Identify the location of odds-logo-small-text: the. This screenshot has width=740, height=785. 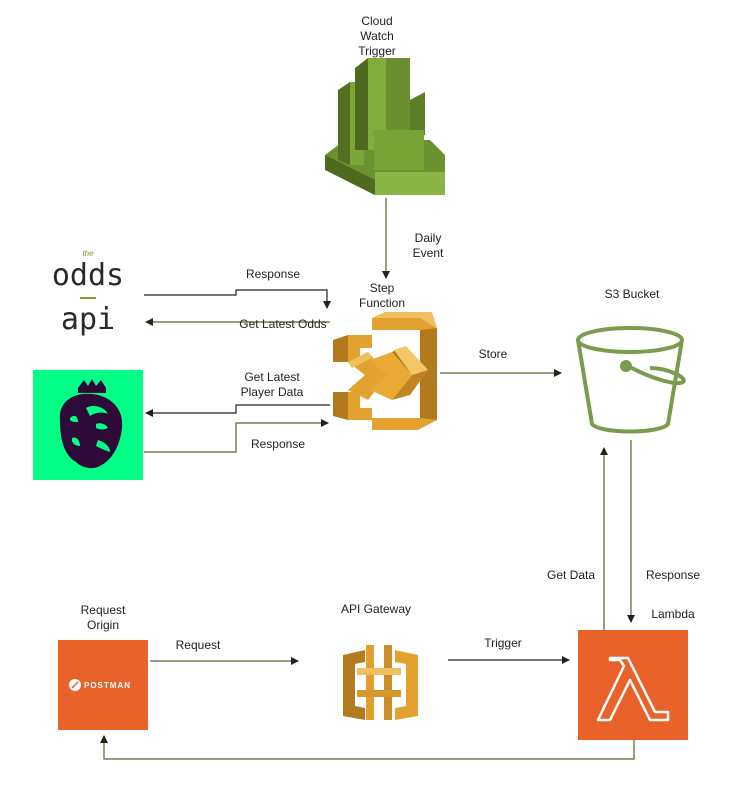
(88, 253).